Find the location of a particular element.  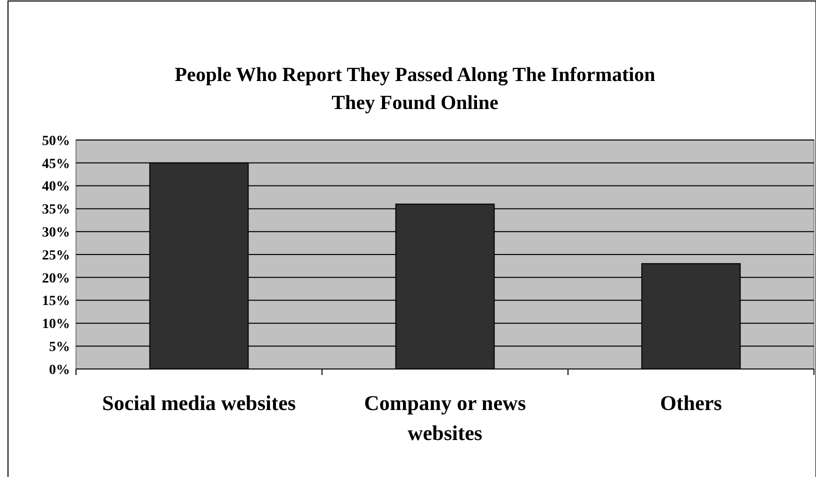

y-tick-label: 50% is located at coordinates (56, 141).